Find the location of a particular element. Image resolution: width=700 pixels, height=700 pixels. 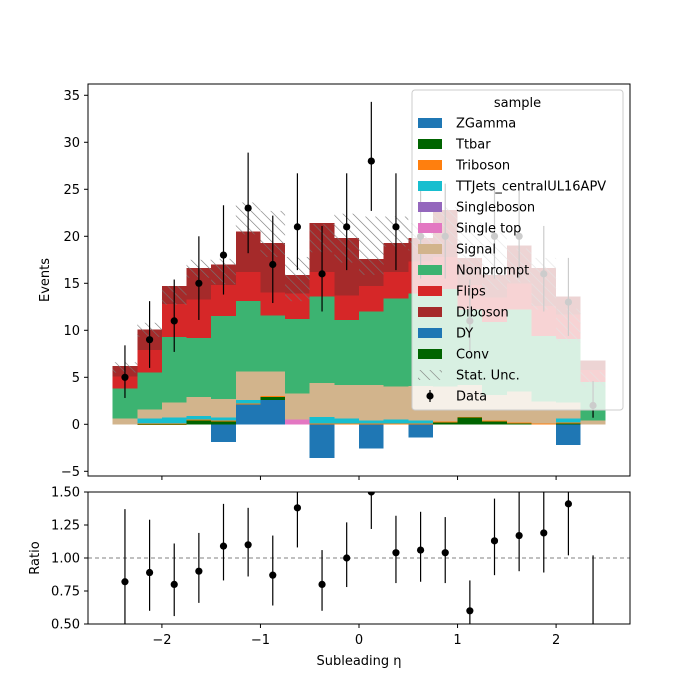

legend-label: ZGamma is located at coordinates (486, 124).